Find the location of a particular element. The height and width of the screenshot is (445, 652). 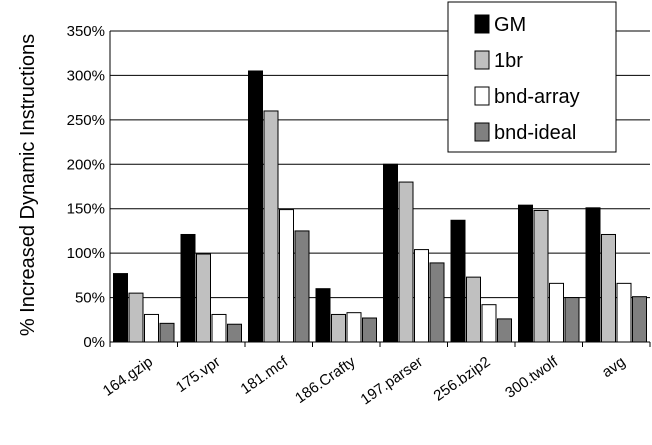

legend-label: 1br is located at coordinates (508, 61).